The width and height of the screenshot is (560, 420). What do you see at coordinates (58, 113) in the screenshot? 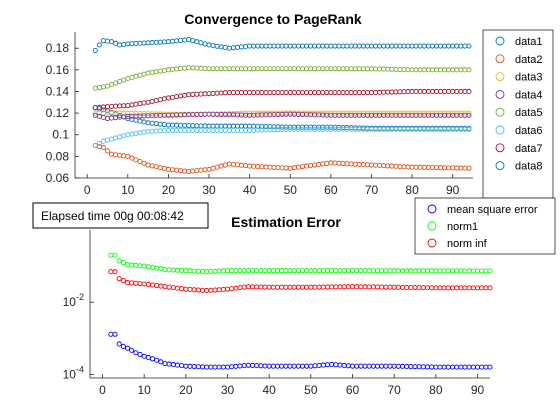
I see `y-tick-label: 0.12` at bounding box center [58, 113].